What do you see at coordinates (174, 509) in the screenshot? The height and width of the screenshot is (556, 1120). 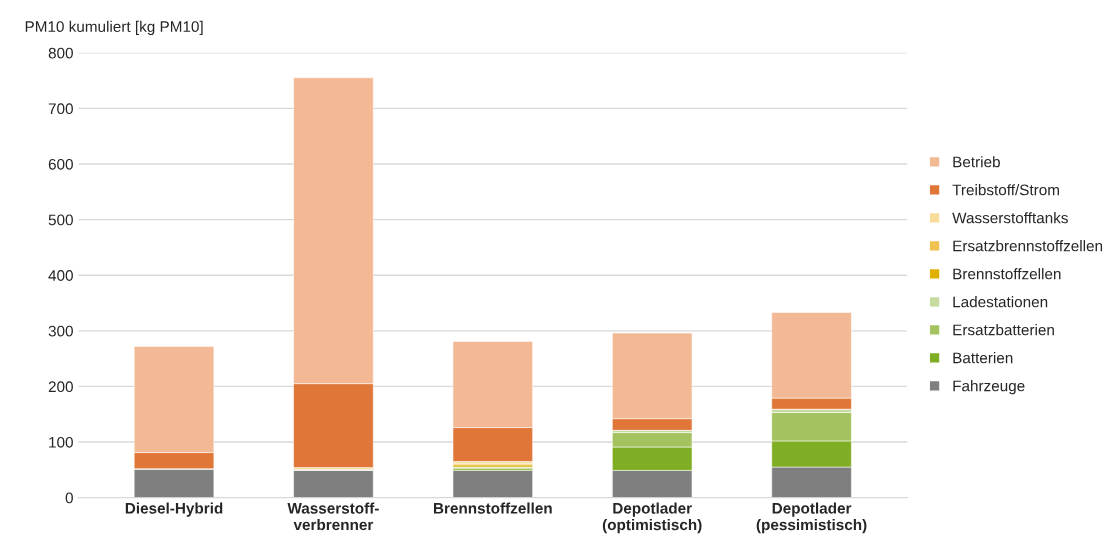 I see `x-tick-label: Diesel-Hybrid` at bounding box center [174, 509].